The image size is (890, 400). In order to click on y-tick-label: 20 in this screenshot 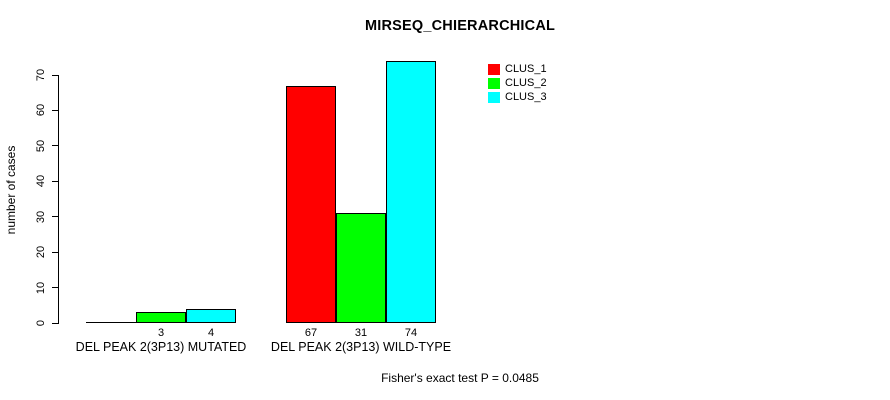, I will do `click(41, 252)`.